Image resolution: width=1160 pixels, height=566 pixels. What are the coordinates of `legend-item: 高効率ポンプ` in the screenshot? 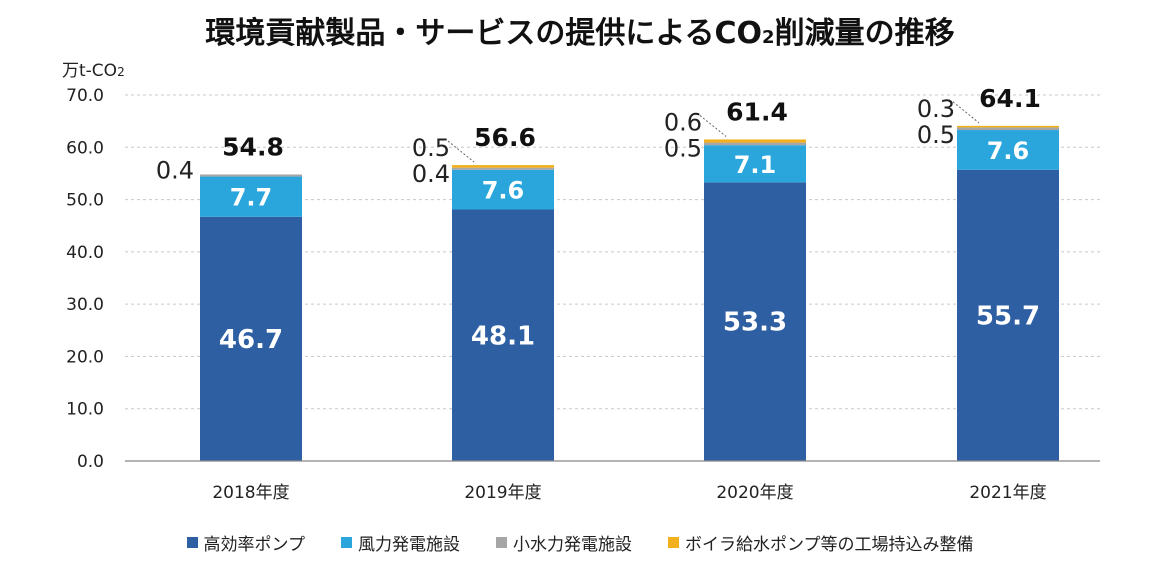 It's located at (246, 542).